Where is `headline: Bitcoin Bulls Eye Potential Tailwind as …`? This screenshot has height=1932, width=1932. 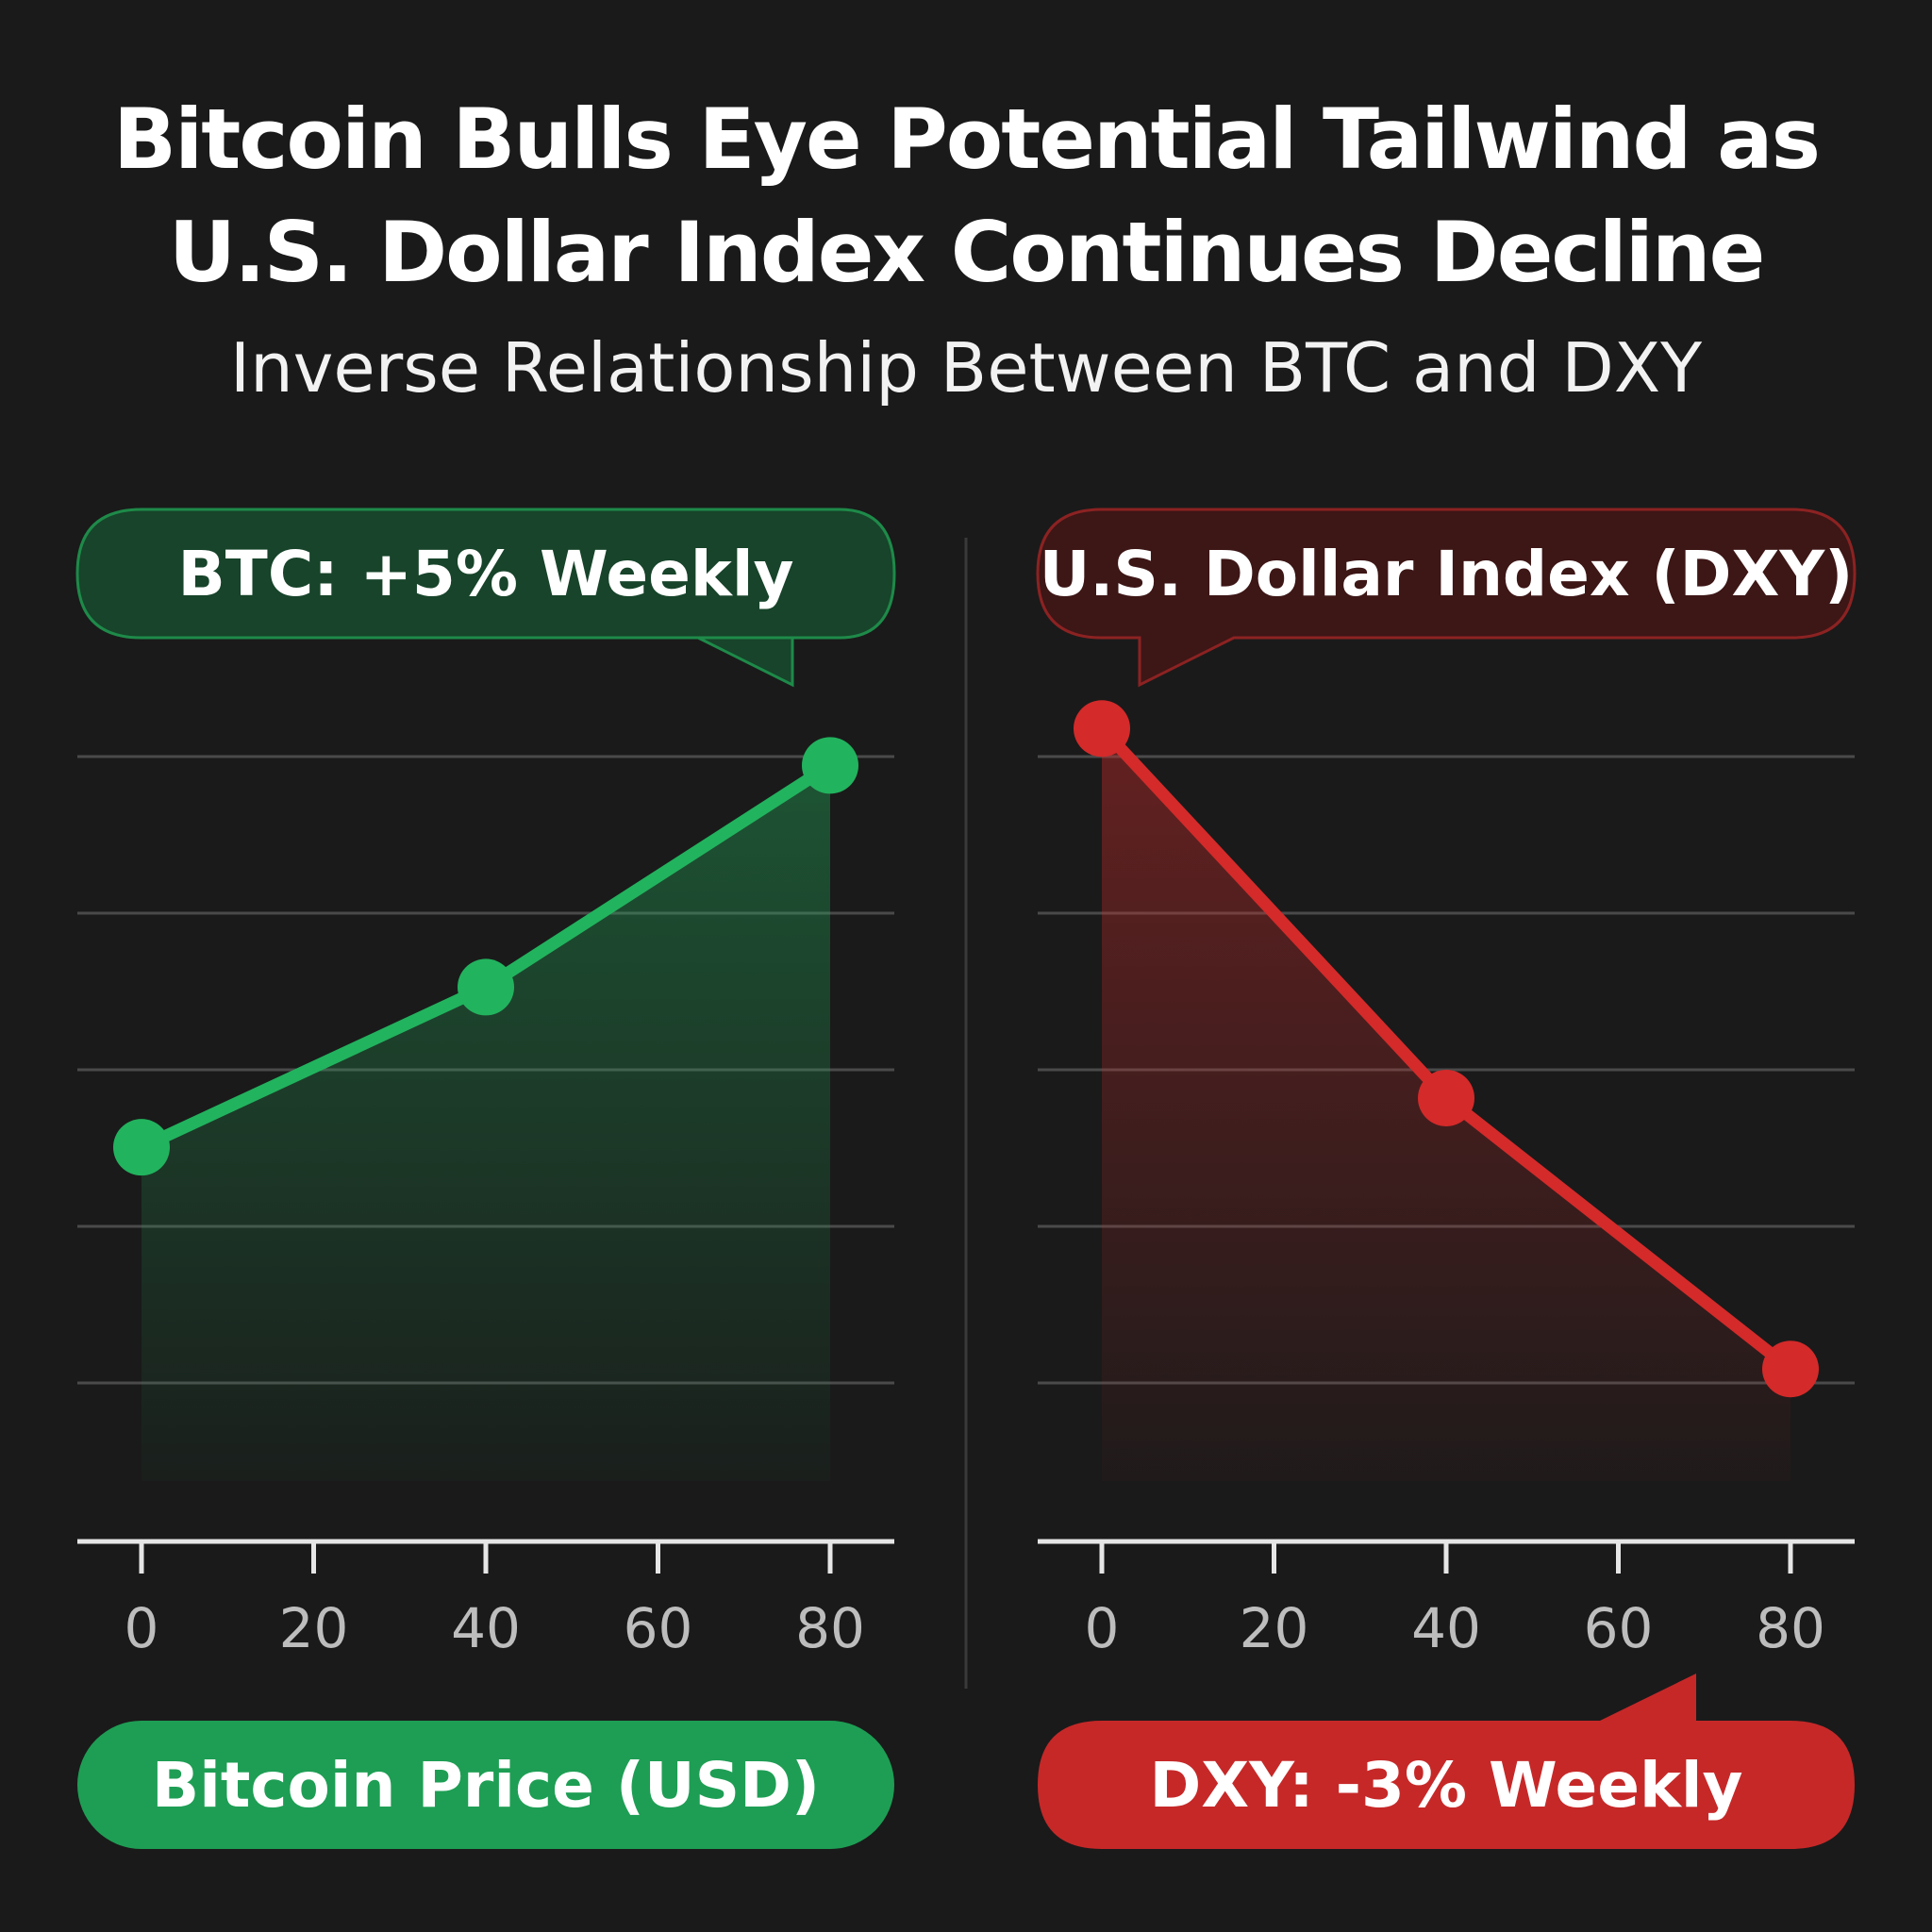 headline: Bitcoin Bulls Eye Potential Tailwind as … is located at coordinates (966, 196).